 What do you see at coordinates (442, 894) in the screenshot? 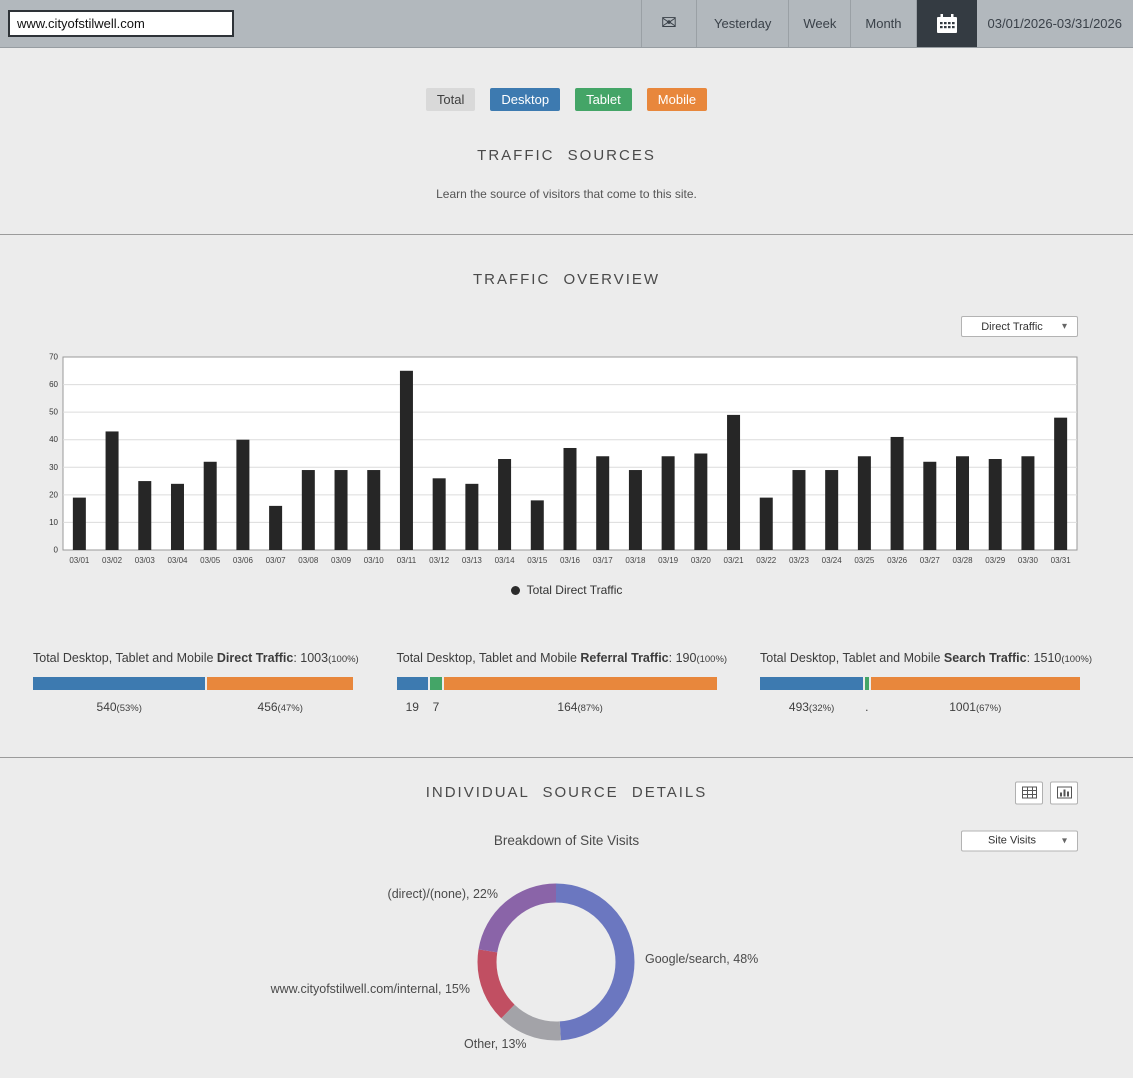
I see `donut-label: (direct)/(none), 22%` at bounding box center [442, 894].